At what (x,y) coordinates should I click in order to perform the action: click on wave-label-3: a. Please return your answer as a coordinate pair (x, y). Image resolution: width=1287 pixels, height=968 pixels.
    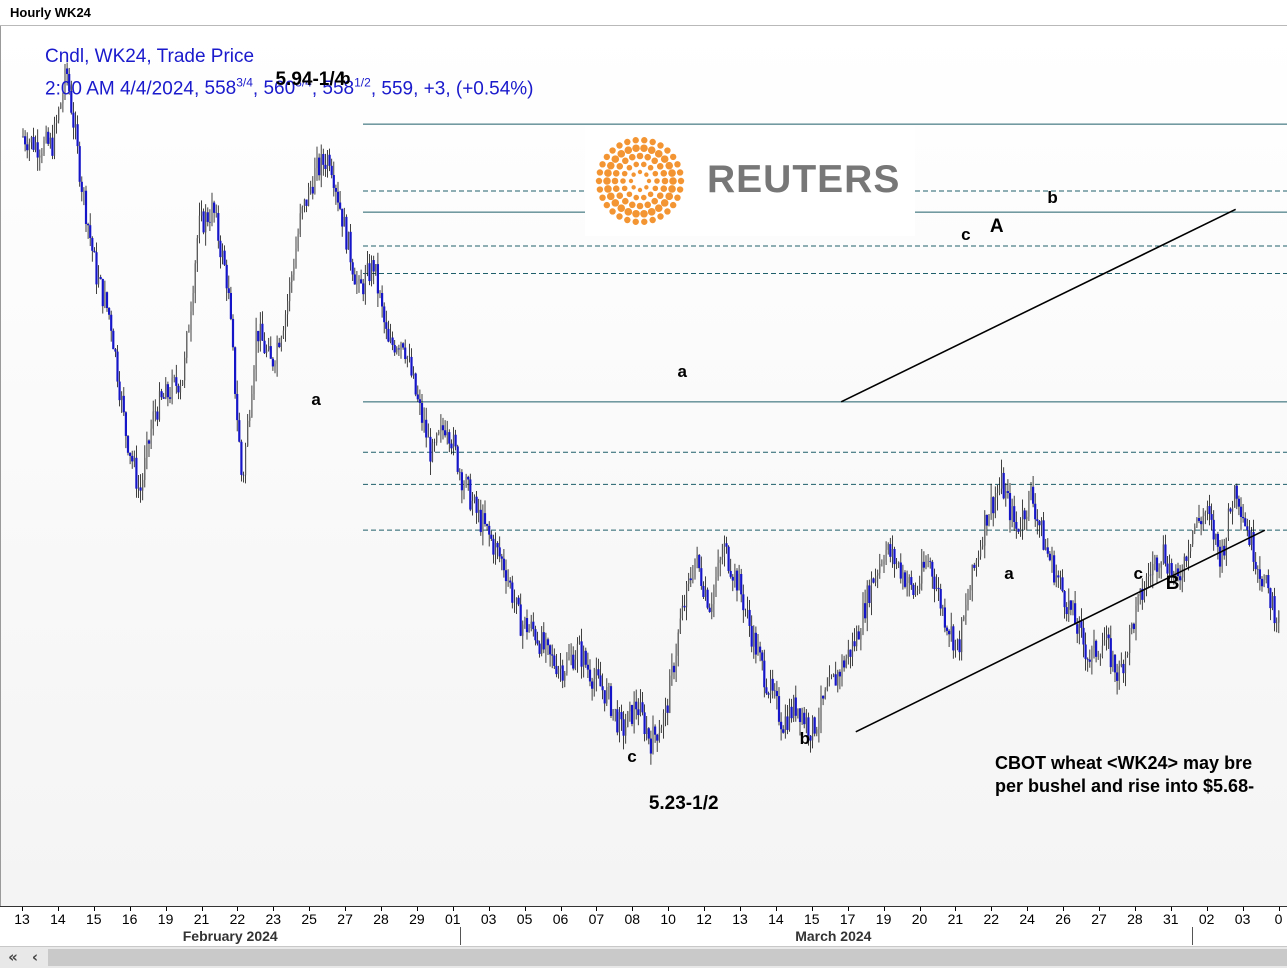
    Looking at the image, I should click on (682, 372).